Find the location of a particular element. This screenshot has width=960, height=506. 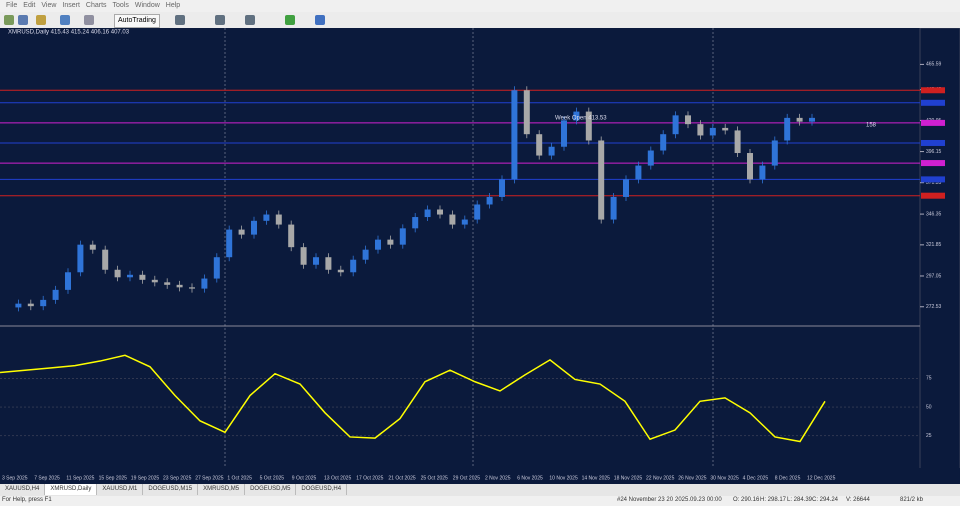

menu-item: Help is located at coordinates (173, 5).